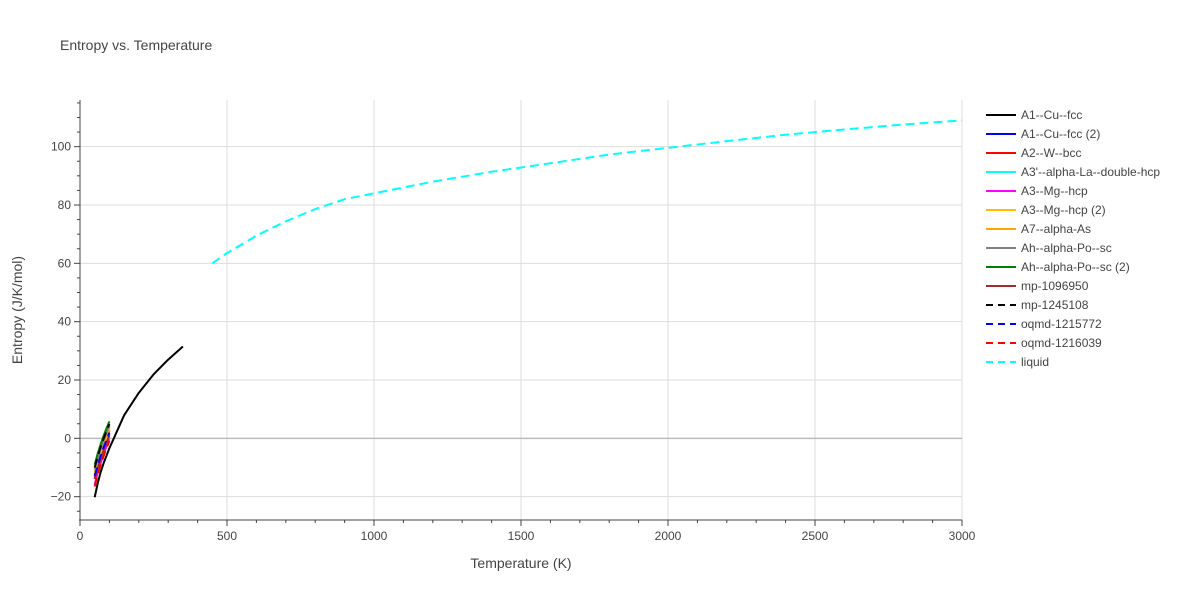 The width and height of the screenshot is (1200, 600). I want to click on x-tick-label: 500, so click(227, 536).